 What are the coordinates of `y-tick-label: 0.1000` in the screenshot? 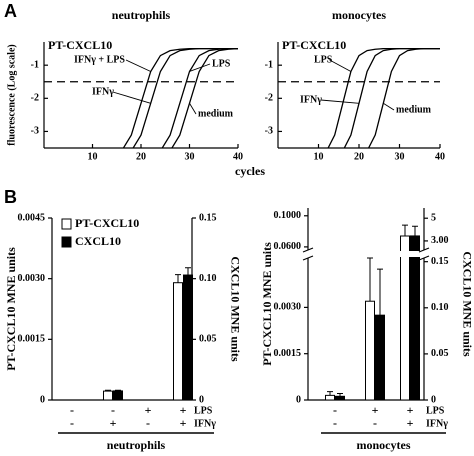 It's located at (288, 215).